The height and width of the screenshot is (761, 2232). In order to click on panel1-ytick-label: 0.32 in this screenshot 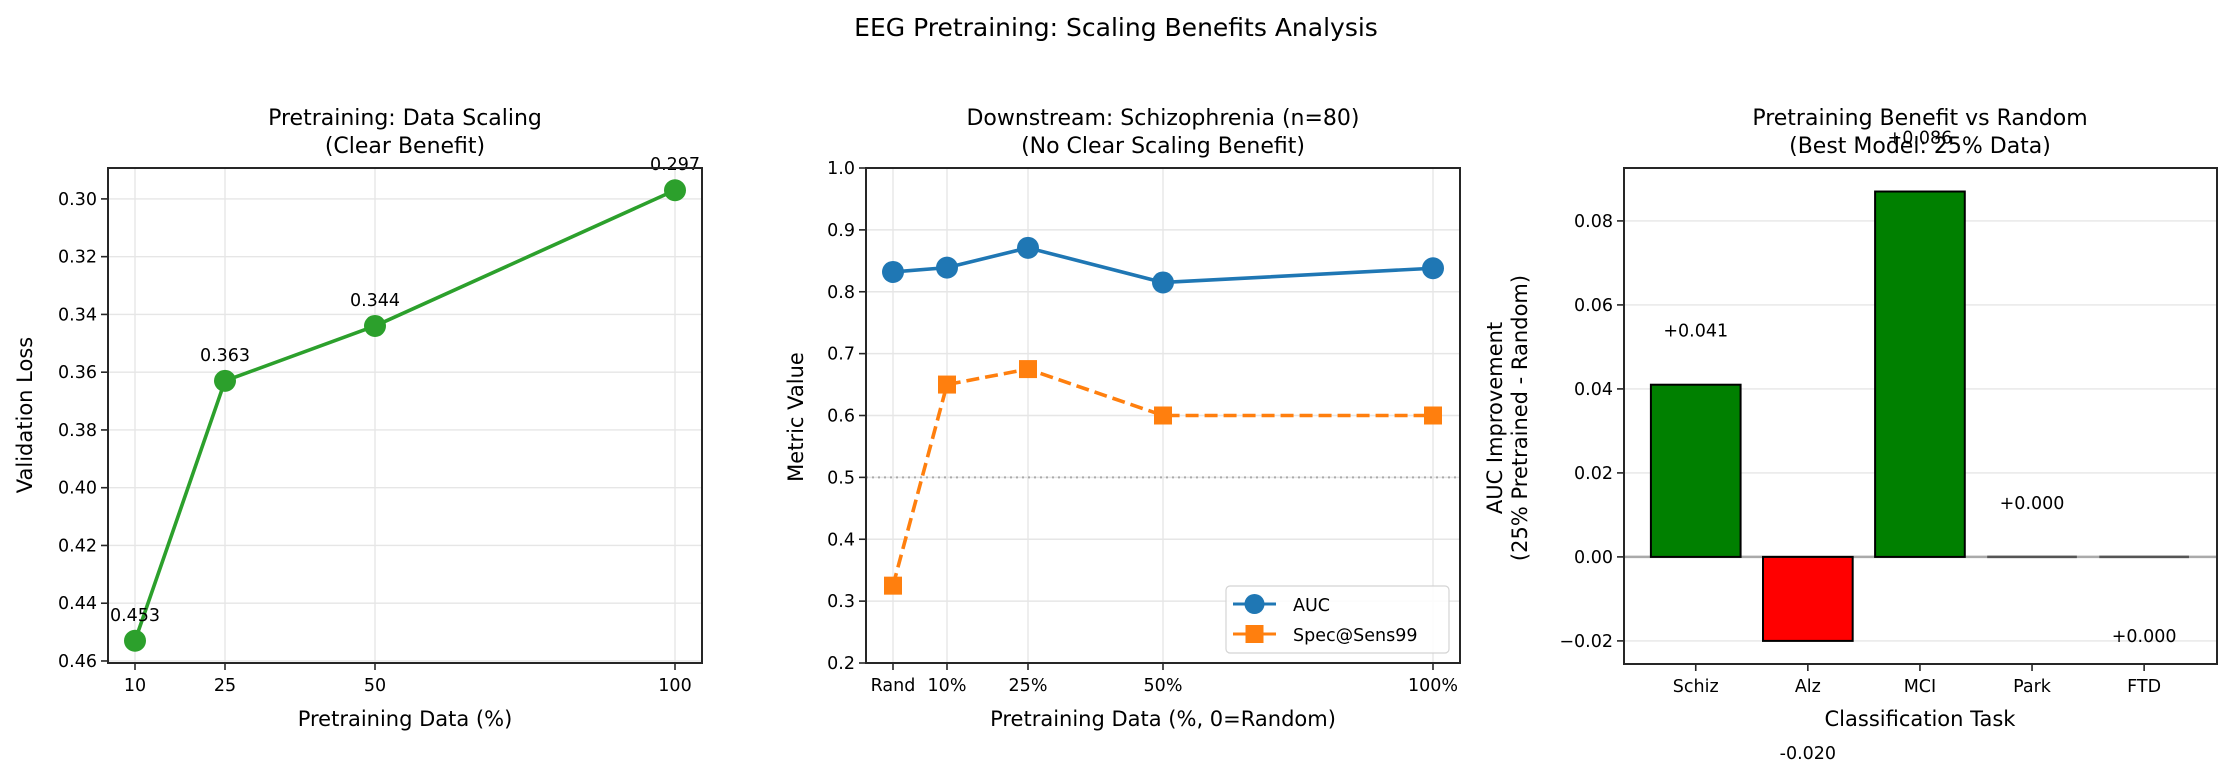, I will do `click(77, 258)`.